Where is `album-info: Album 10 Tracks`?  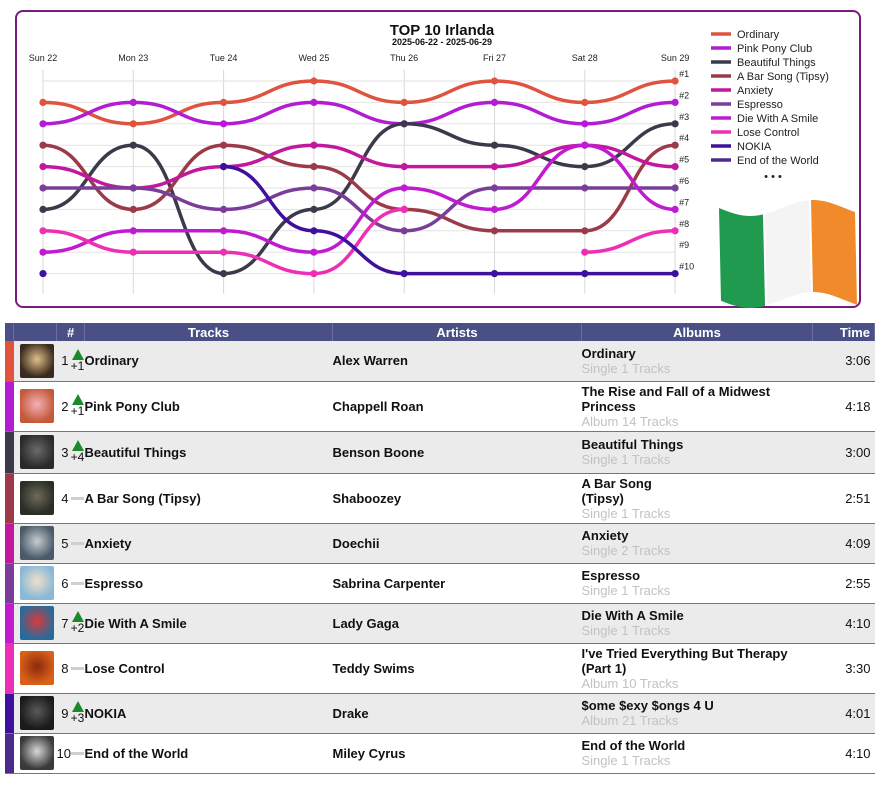
album-info: Album 10 Tracks is located at coordinates (630, 683).